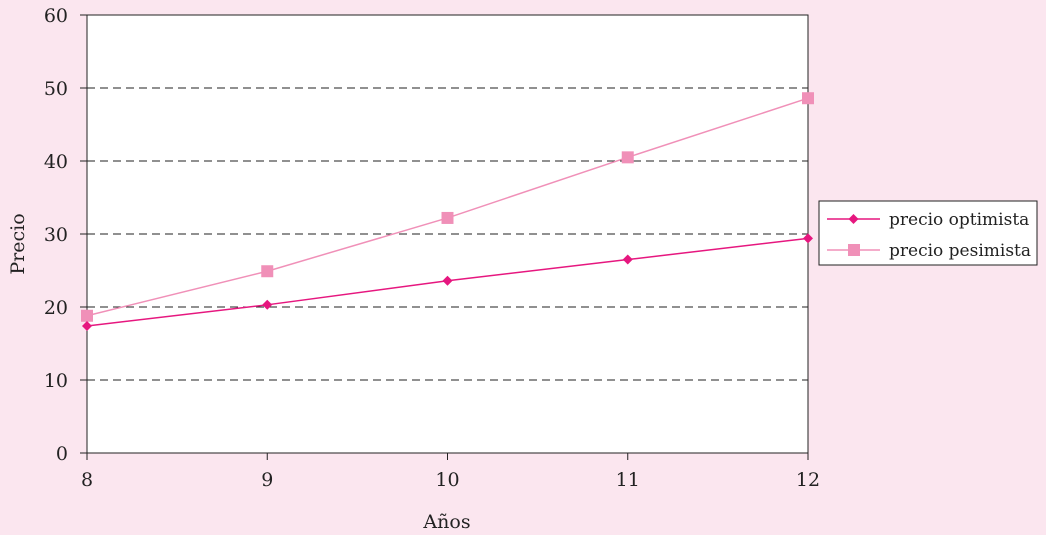 Image resolution: width=1046 pixels, height=535 pixels. I want to click on x-tick-label-12: 12, so click(808, 480).